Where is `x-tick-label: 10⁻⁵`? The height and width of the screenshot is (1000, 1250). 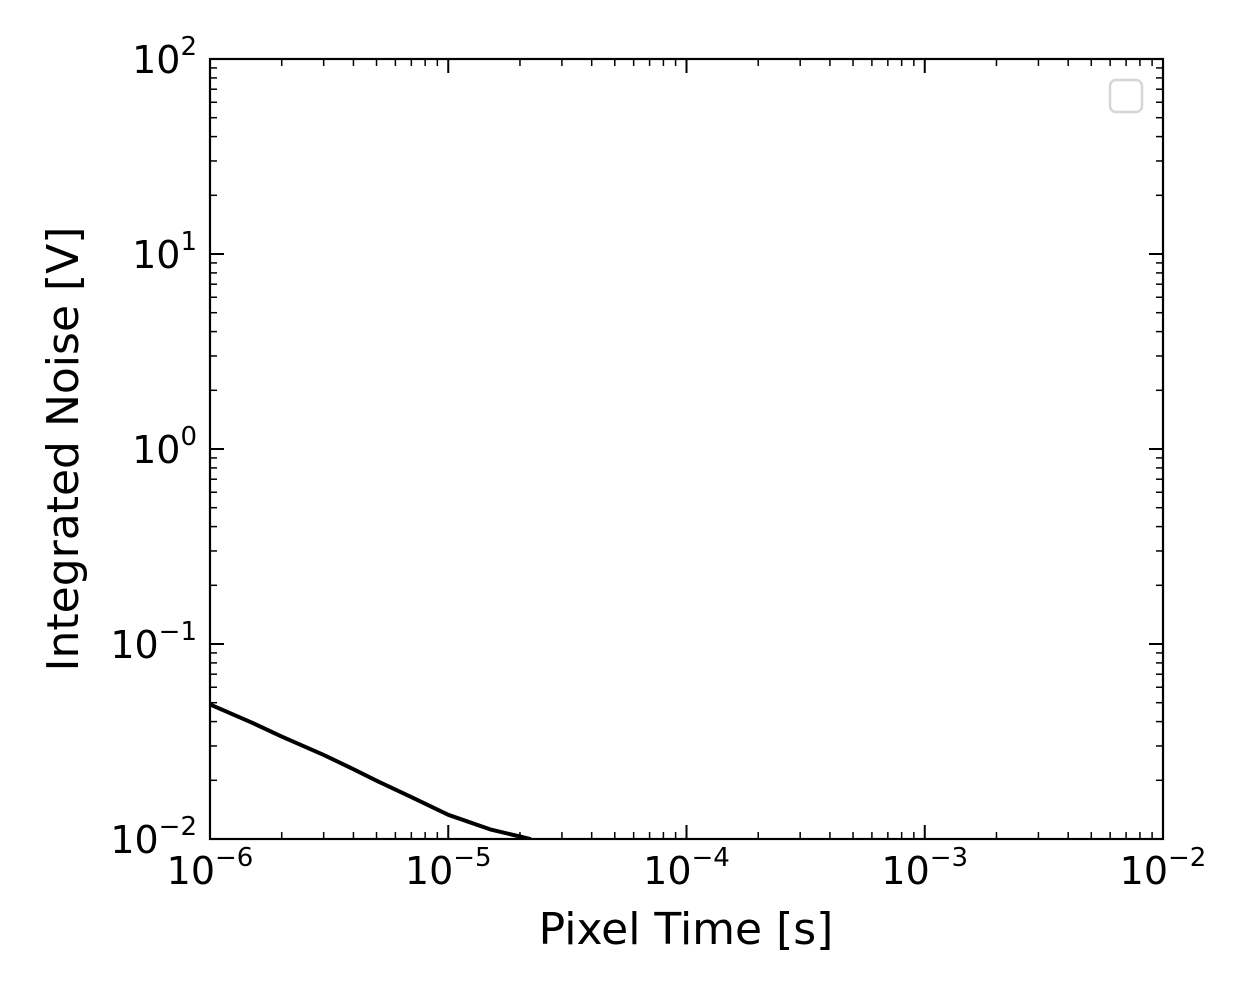
x-tick-label: 10⁻⁵ is located at coordinates (448, 868).